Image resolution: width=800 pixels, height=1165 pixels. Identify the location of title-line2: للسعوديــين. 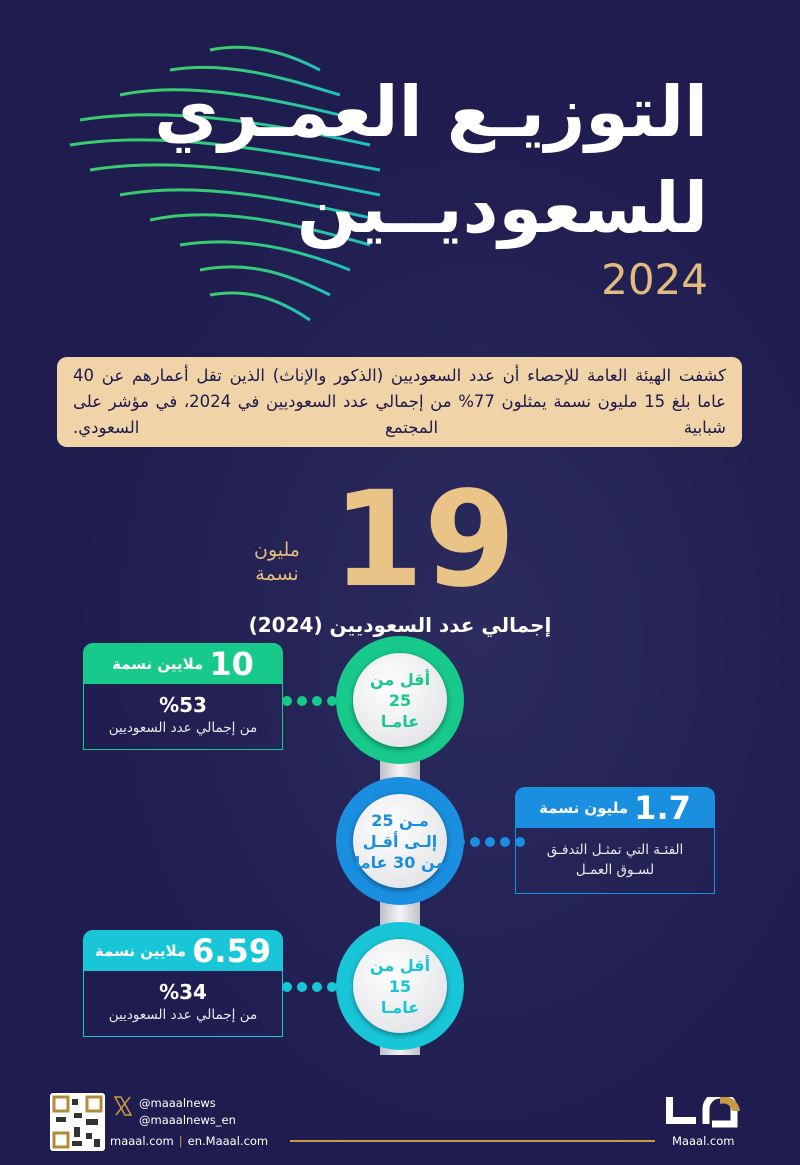
(502, 208).